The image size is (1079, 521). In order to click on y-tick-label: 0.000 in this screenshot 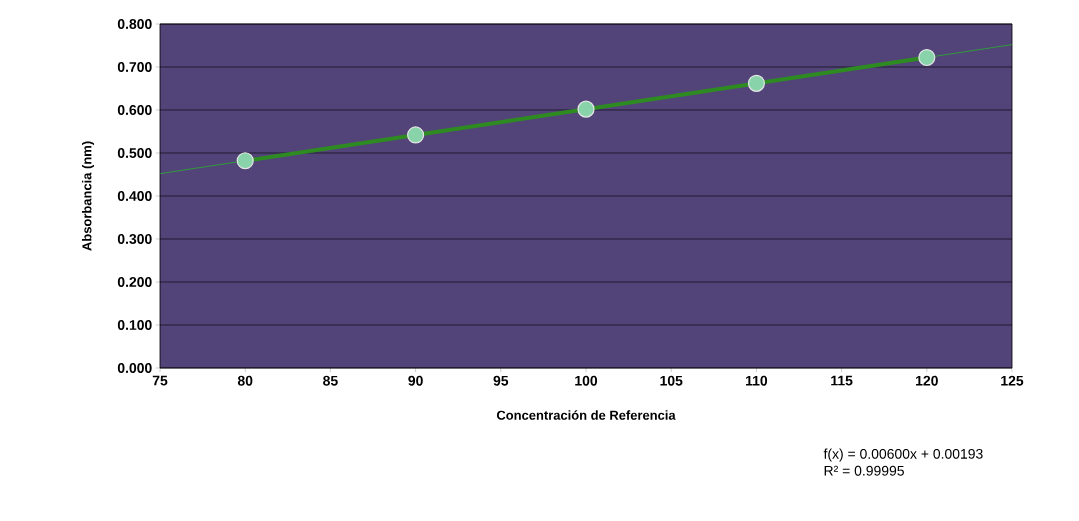, I will do `click(134, 368)`.